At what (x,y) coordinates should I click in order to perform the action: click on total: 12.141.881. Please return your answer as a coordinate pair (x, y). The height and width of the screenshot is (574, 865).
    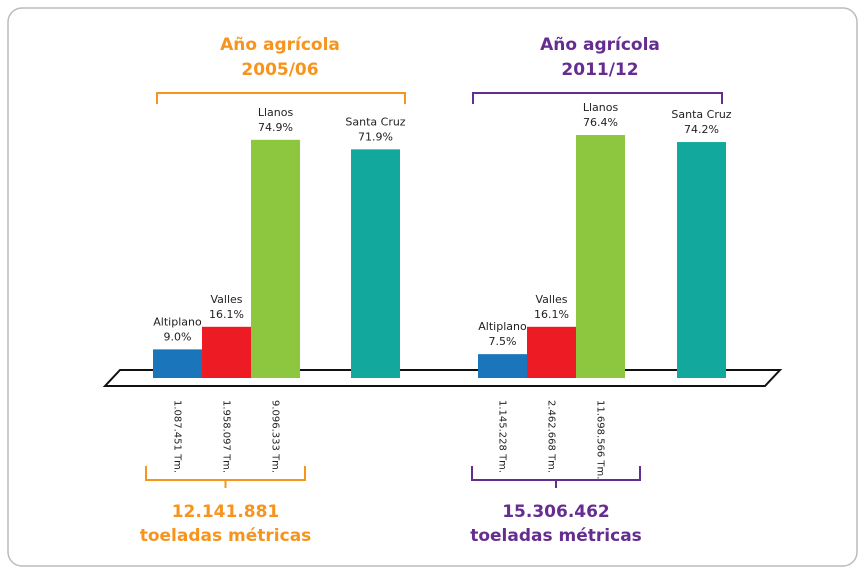
    Looking at the image, I should click on (226, 512).